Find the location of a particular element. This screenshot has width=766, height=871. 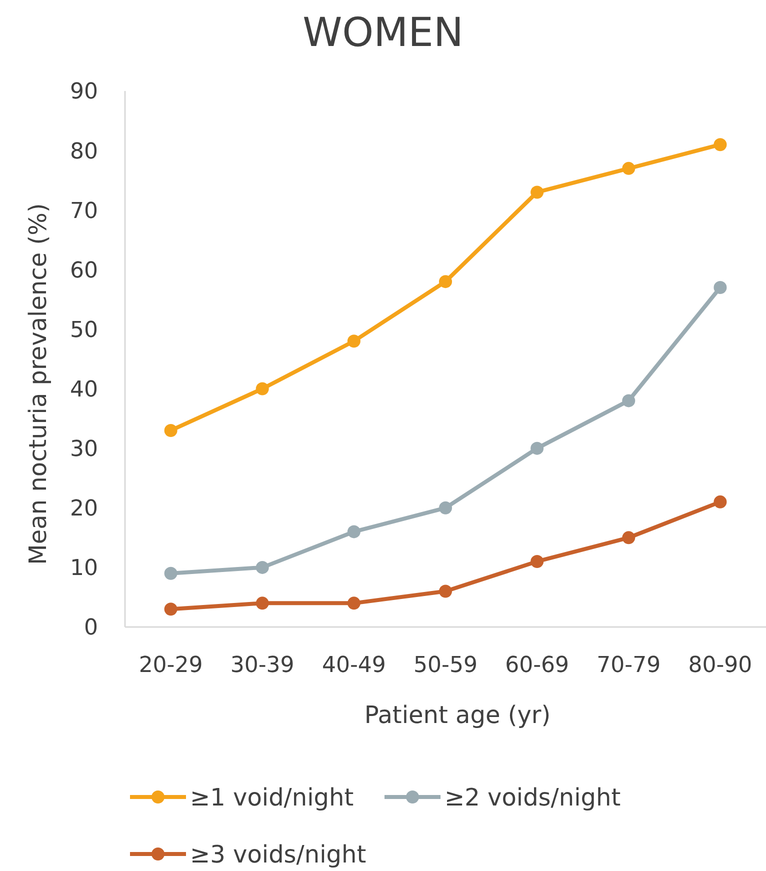

chart-title: WOMEN is located at coordinates (383, 33).